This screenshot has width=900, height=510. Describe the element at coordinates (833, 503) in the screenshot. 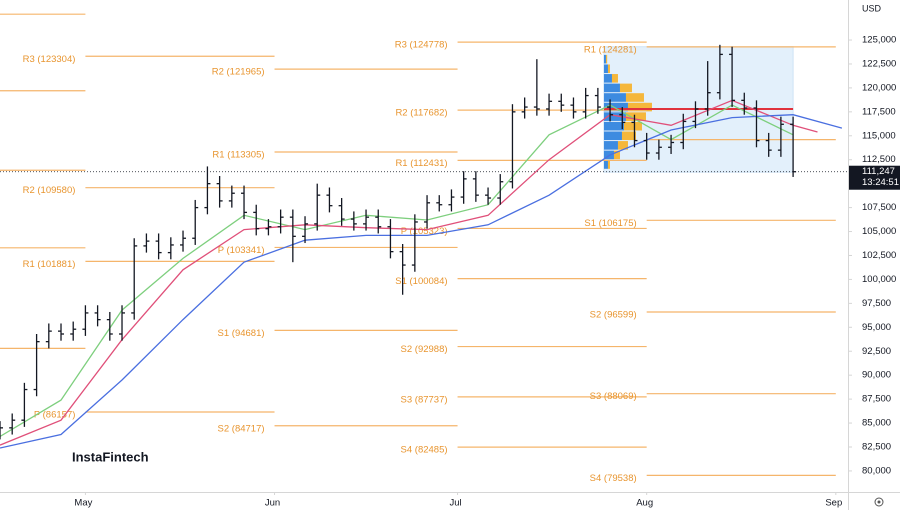

I see `x-tick-label: Sep` at that location.